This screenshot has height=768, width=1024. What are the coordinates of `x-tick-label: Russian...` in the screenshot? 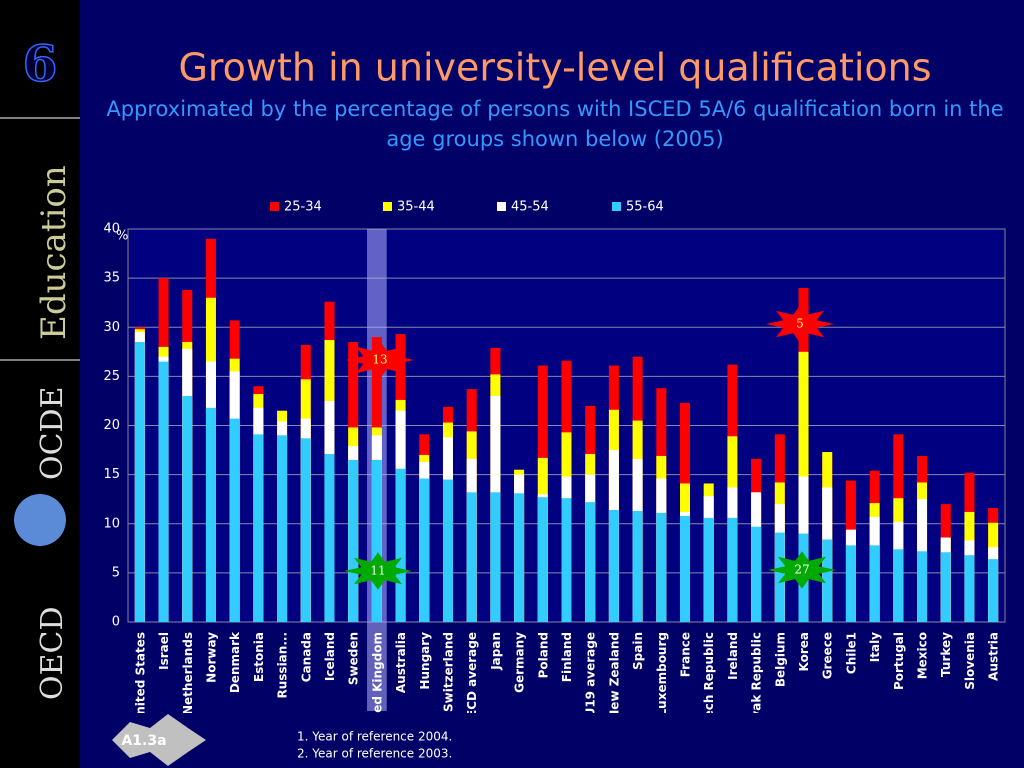 It's located at (283, 665).